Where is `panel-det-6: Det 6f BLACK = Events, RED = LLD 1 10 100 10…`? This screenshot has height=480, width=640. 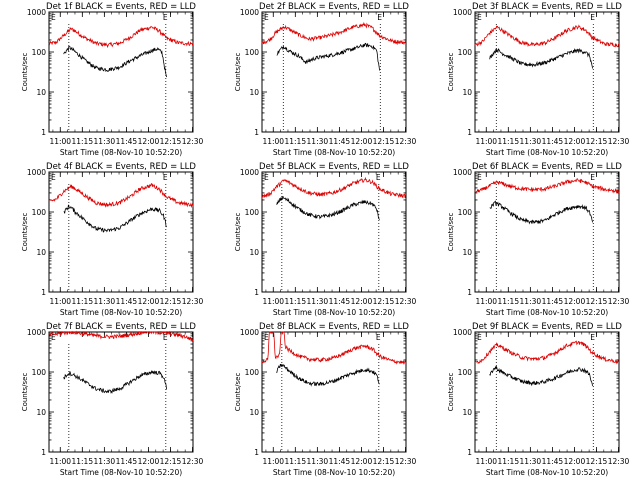
panel-det-6: Det 6f BLACK = Events, RED = LLD 1 10 100 10… is located at coordinates (538, 239).